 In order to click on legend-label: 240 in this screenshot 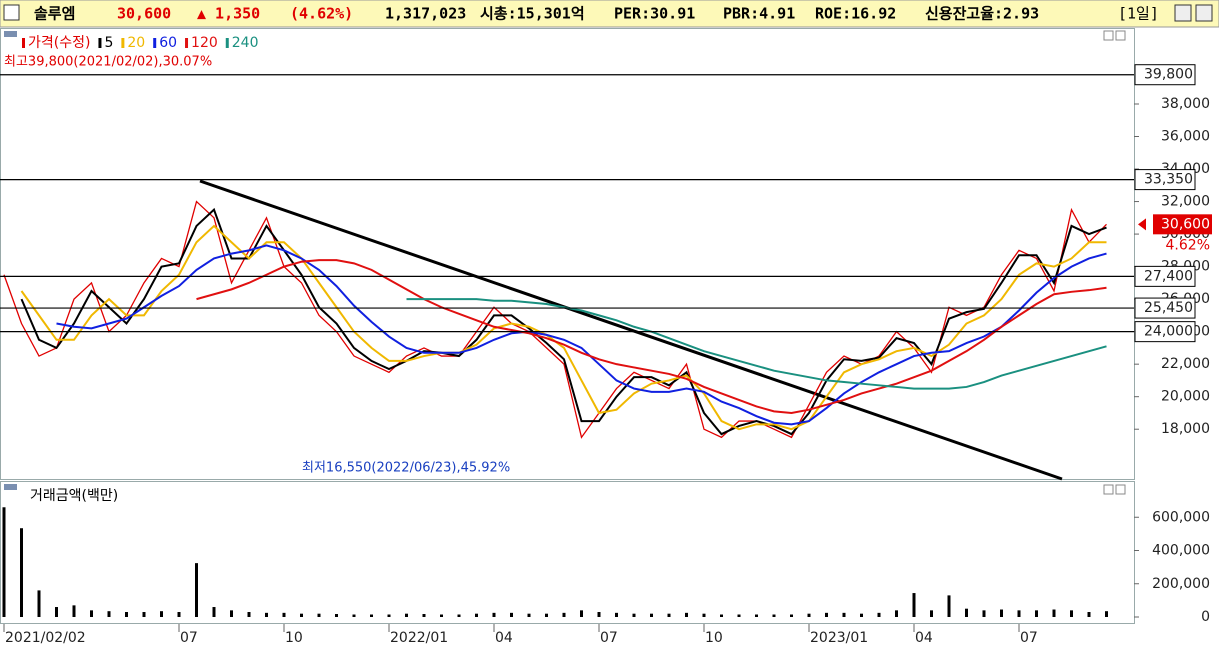, I will do `click(245, 43)`.